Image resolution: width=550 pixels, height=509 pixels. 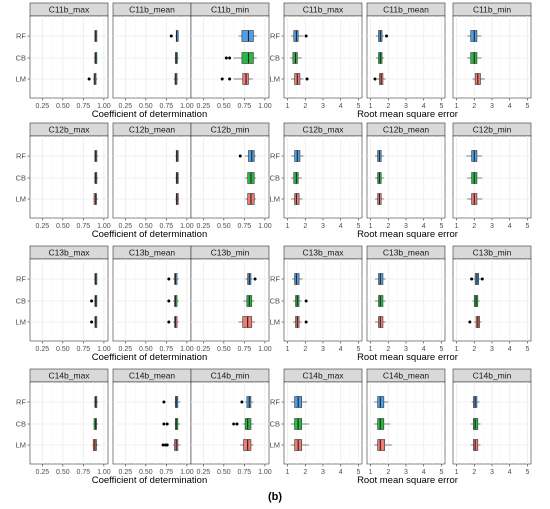 I want to click on panel-title: C11b_max, so click(x=69, y=10).